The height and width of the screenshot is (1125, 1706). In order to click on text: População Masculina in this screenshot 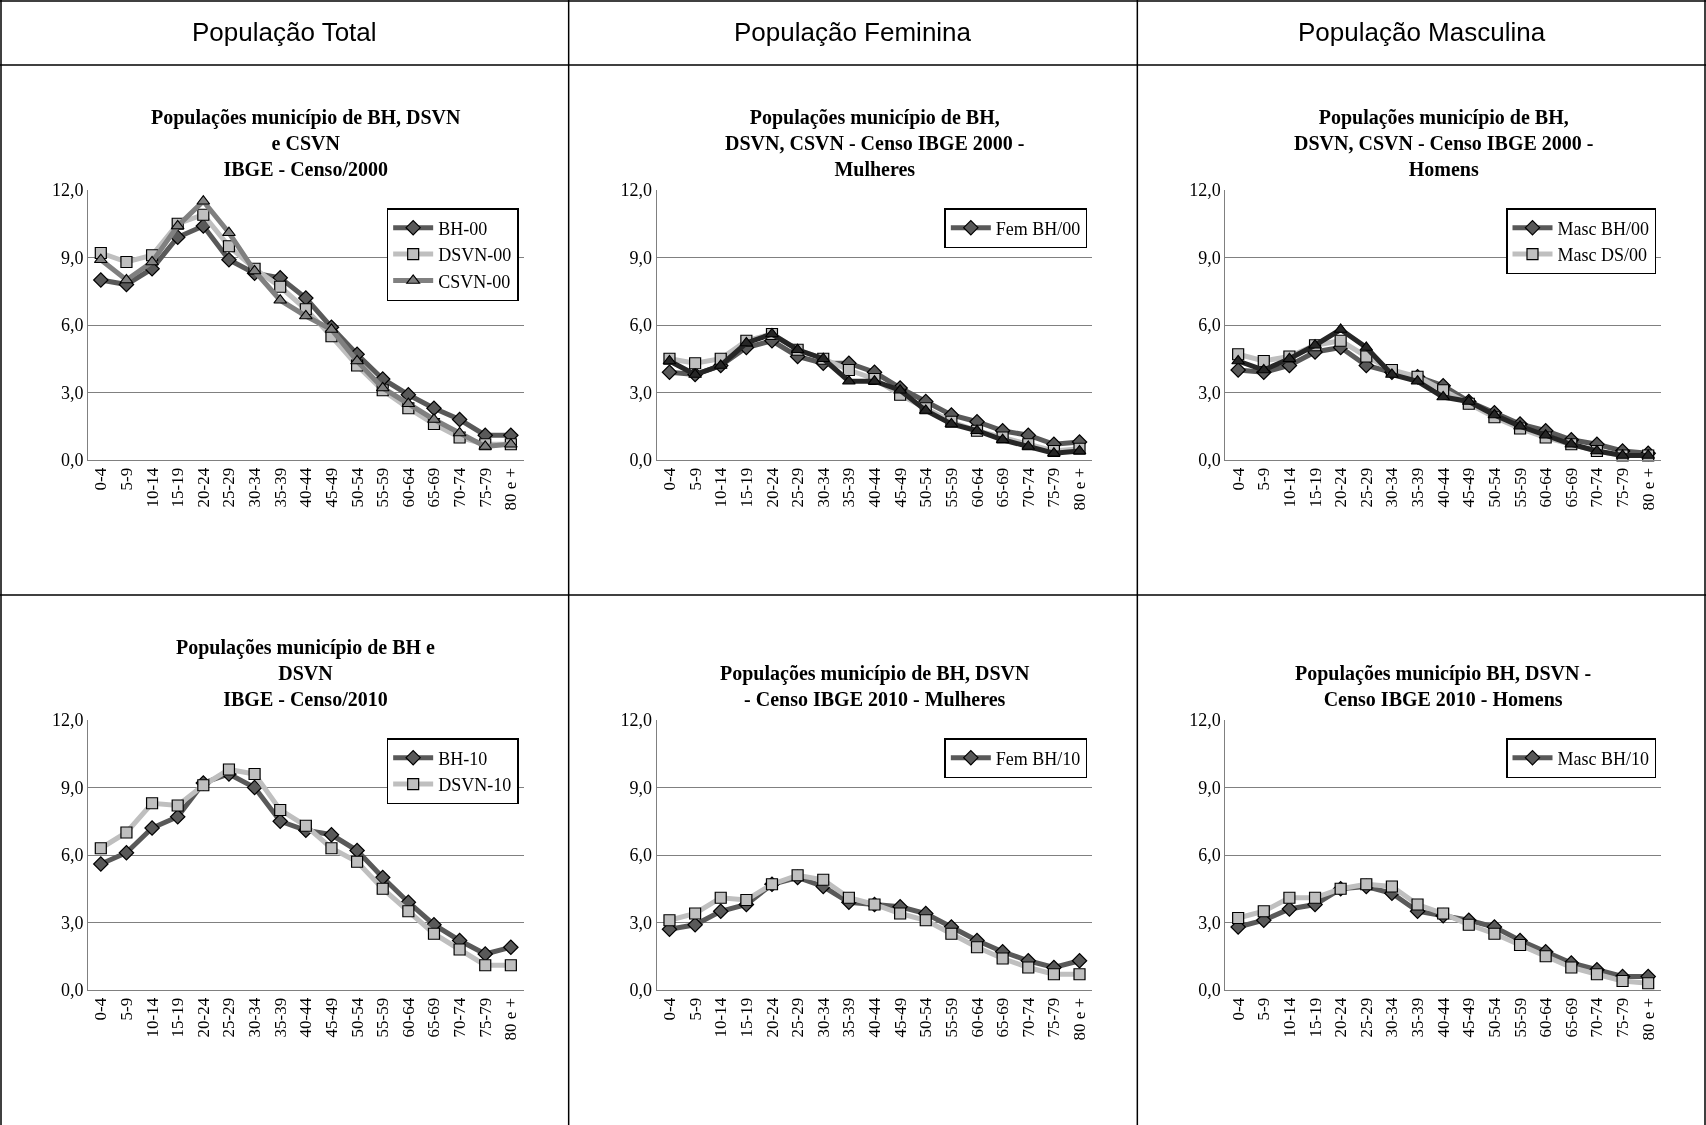, I will do `click(1422, 32)`.